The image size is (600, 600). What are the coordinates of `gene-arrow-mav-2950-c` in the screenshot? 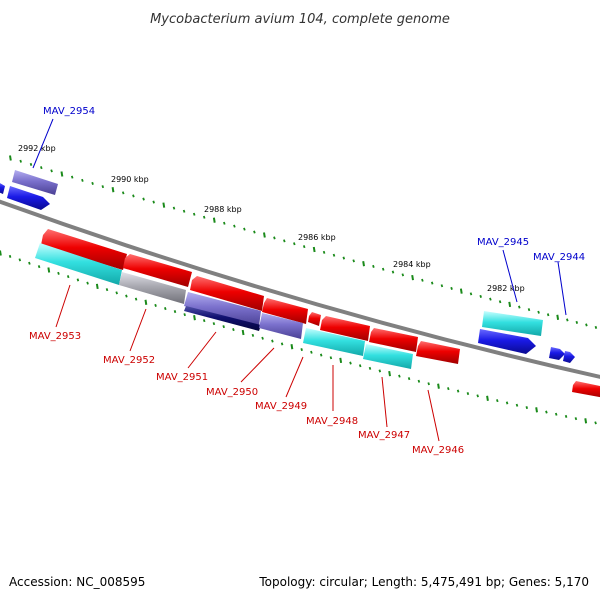 It's located at (281, 326).